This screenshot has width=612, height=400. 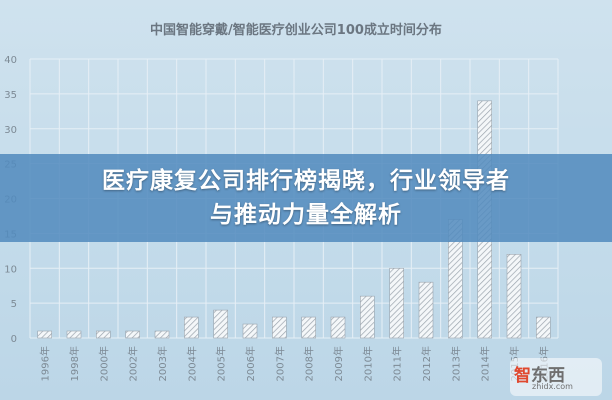 What do you see at coordinates (367, 317) in the screenshot?
I see `bar-2010年` at bounding box center [367, 317].